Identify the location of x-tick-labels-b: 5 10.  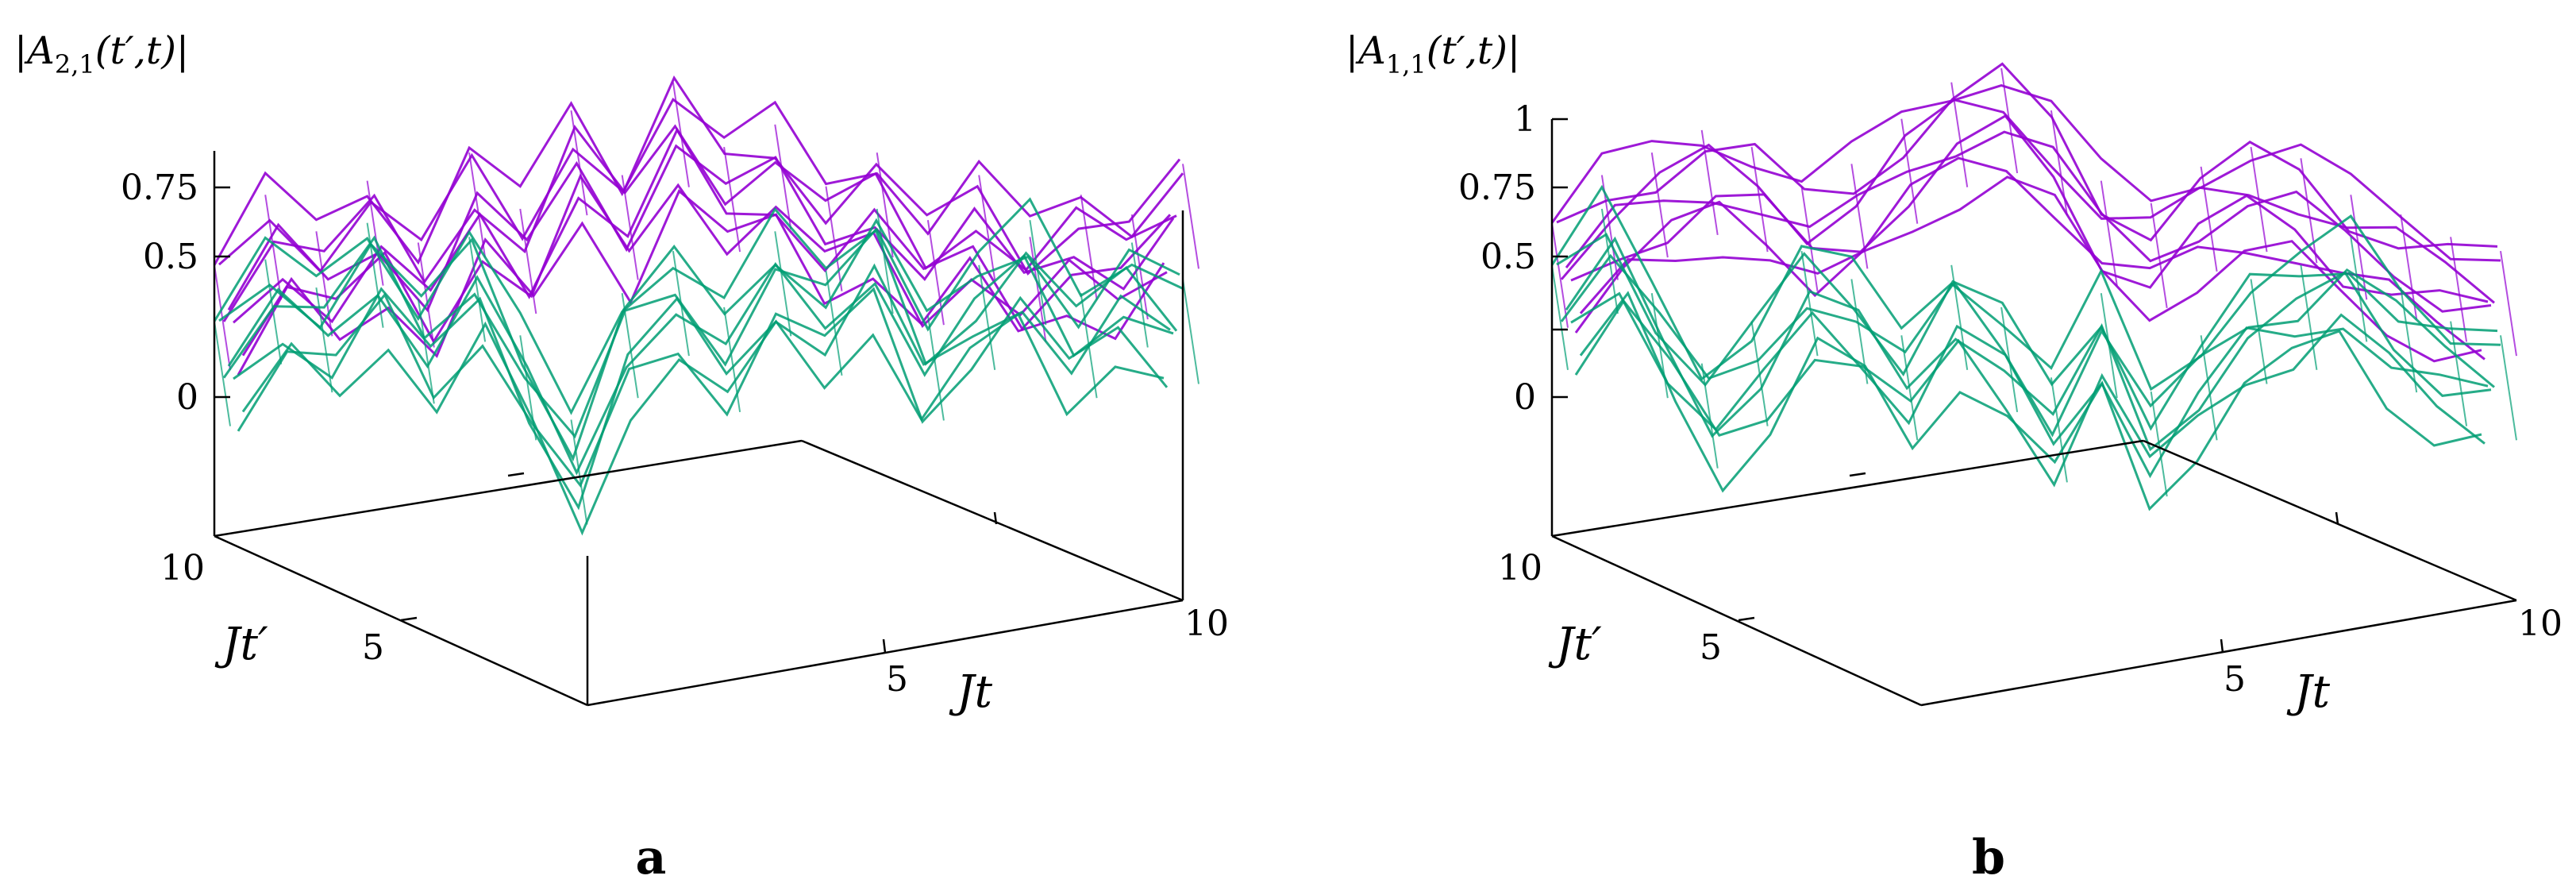
(2393, 652).